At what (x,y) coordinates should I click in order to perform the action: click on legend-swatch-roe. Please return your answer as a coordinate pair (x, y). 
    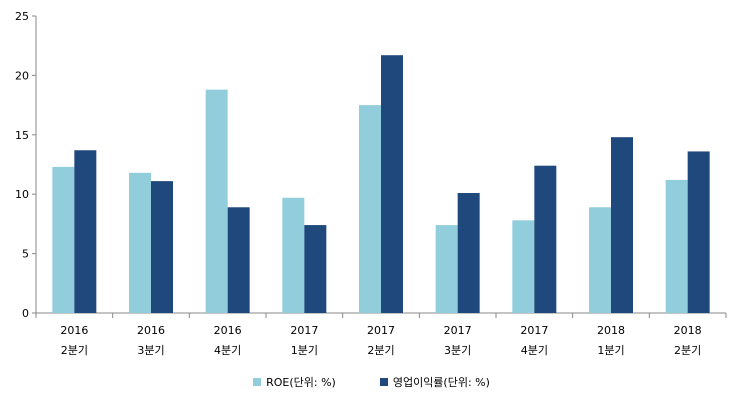
    Looking at the image, I should click on (257, 382).